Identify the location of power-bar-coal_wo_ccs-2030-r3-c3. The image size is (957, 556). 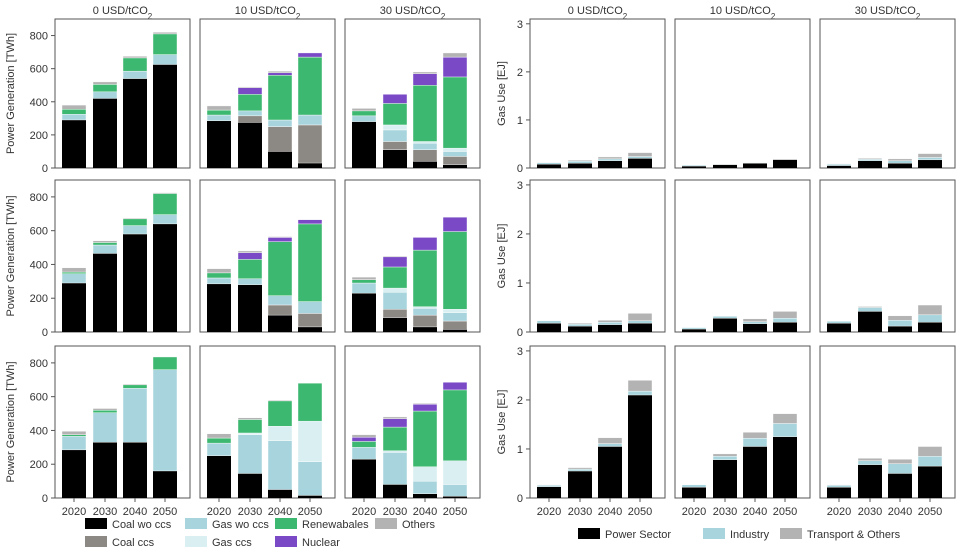
(395, 491).